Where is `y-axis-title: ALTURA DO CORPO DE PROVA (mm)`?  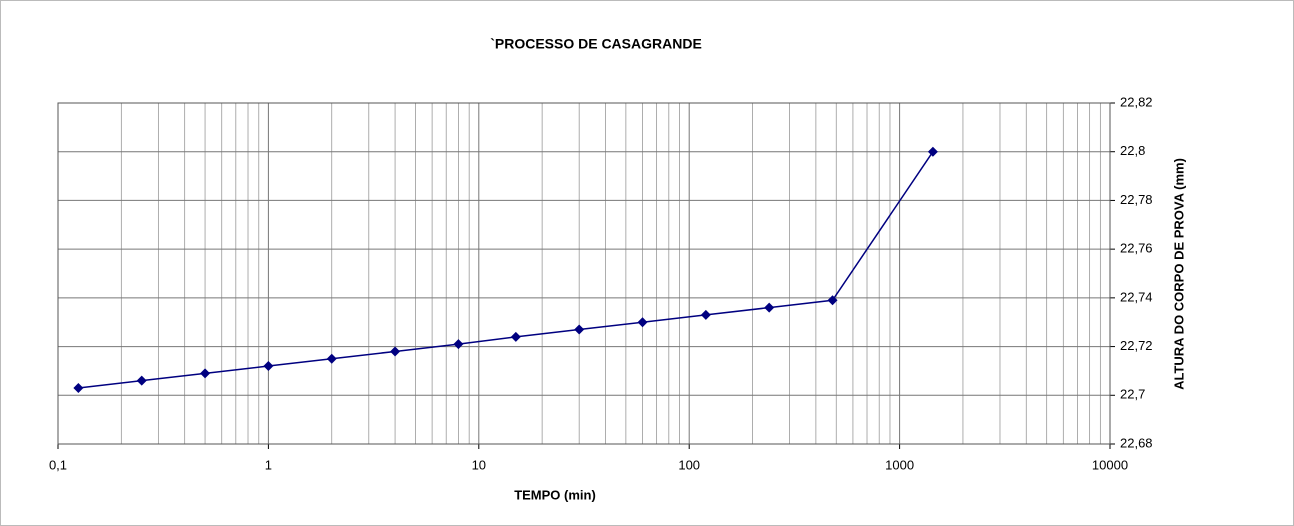 y-axis-title: ALTURA DO CORPO DE PROVA (mm) is located at coordinates (1178, 274).